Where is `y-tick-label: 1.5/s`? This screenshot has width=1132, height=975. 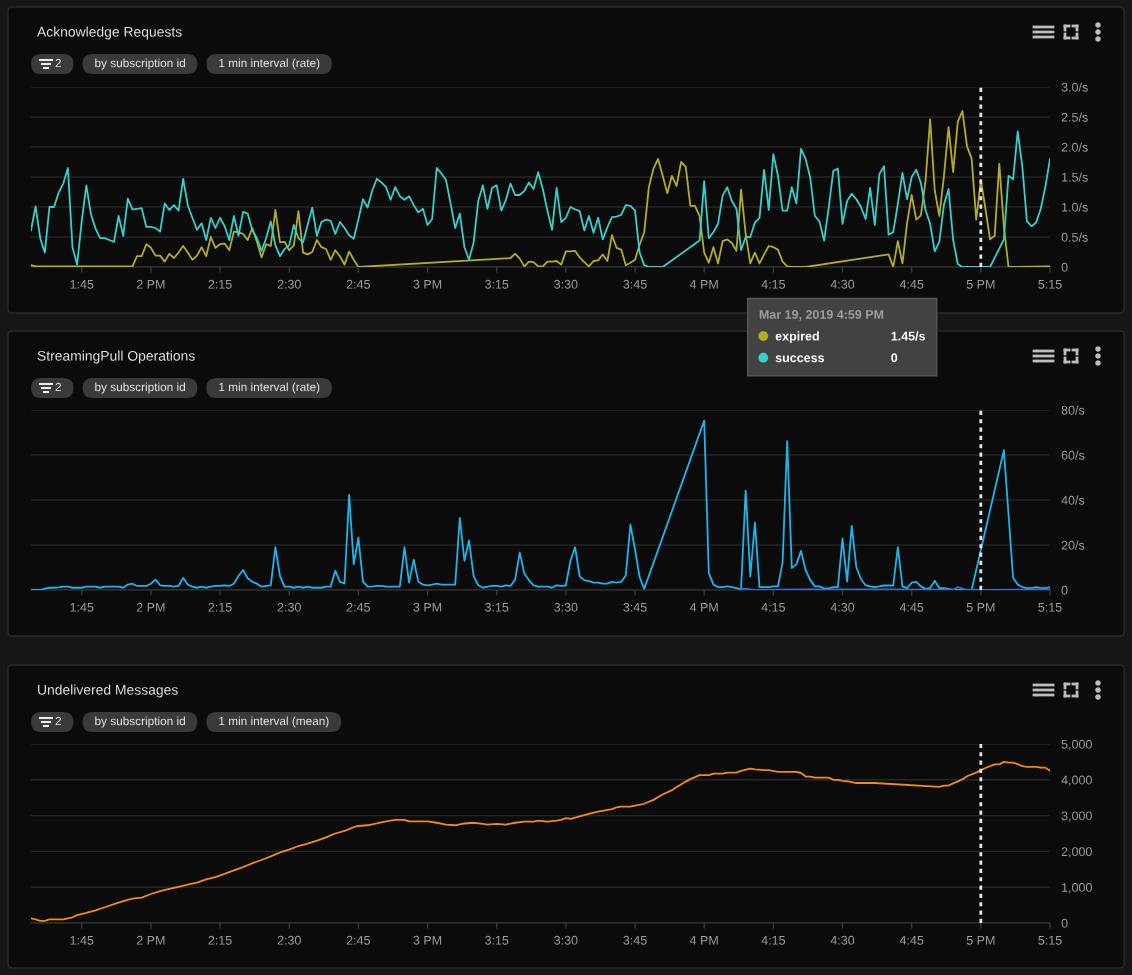
y-tick-label: 1.5/s is located at coordinates (1075, 177).